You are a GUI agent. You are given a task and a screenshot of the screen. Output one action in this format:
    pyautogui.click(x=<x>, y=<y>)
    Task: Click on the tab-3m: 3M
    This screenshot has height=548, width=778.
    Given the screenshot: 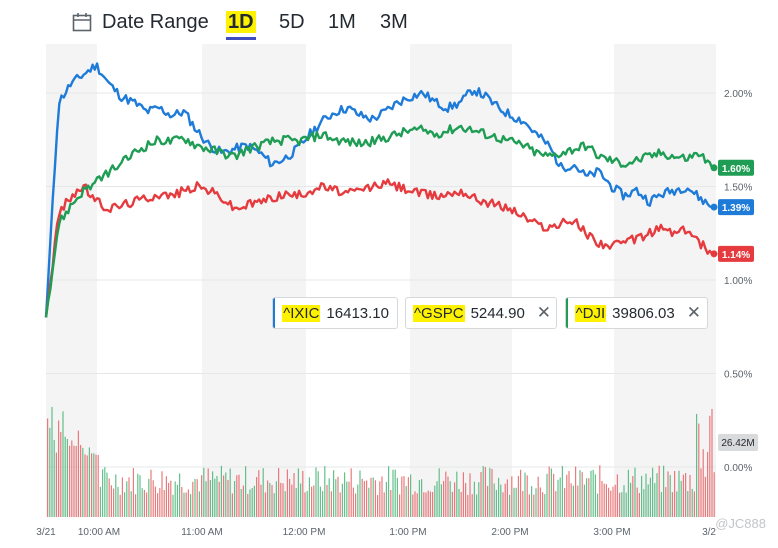 What is the action you would take?
    pyautogui.click(x=394, y=22)
    